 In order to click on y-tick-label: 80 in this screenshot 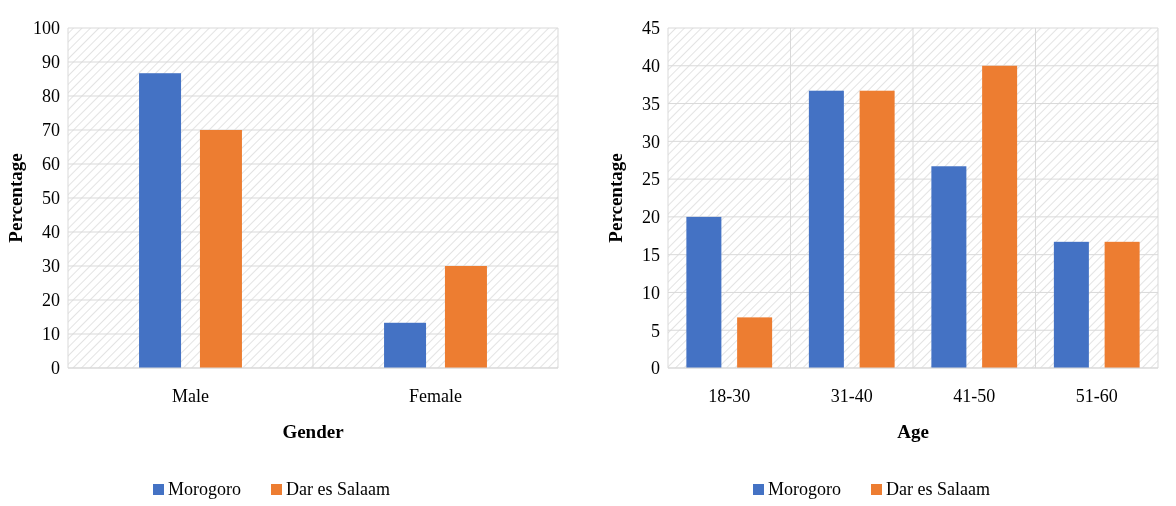, I will do `click(51, 96)`.